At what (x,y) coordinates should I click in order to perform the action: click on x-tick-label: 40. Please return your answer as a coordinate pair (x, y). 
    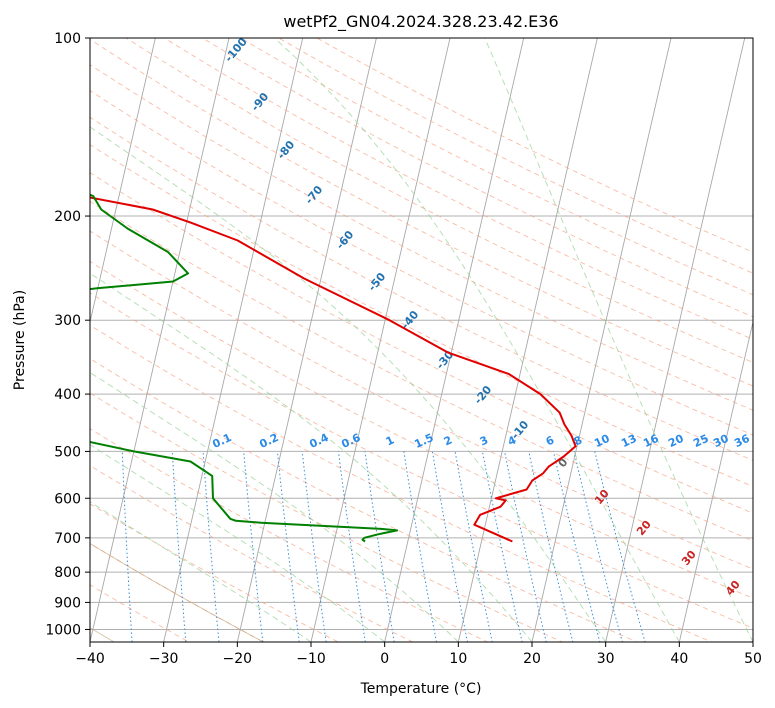
    Looking at the image, I should click on (679, 659).